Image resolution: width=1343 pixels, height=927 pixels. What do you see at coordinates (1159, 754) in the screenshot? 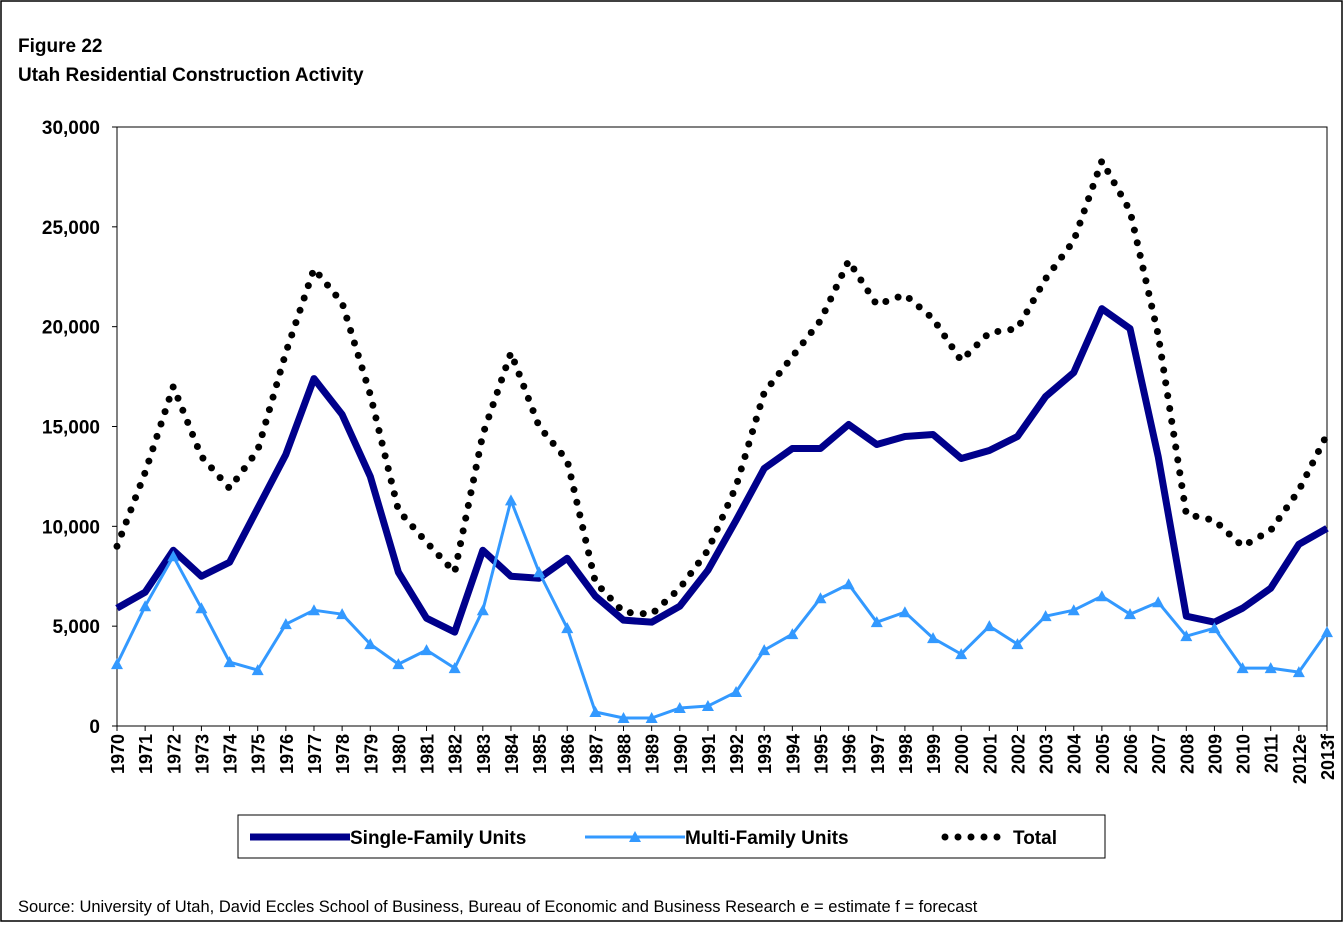
I see `x-tick-label: 2007` at bounding box center [1159, 754].